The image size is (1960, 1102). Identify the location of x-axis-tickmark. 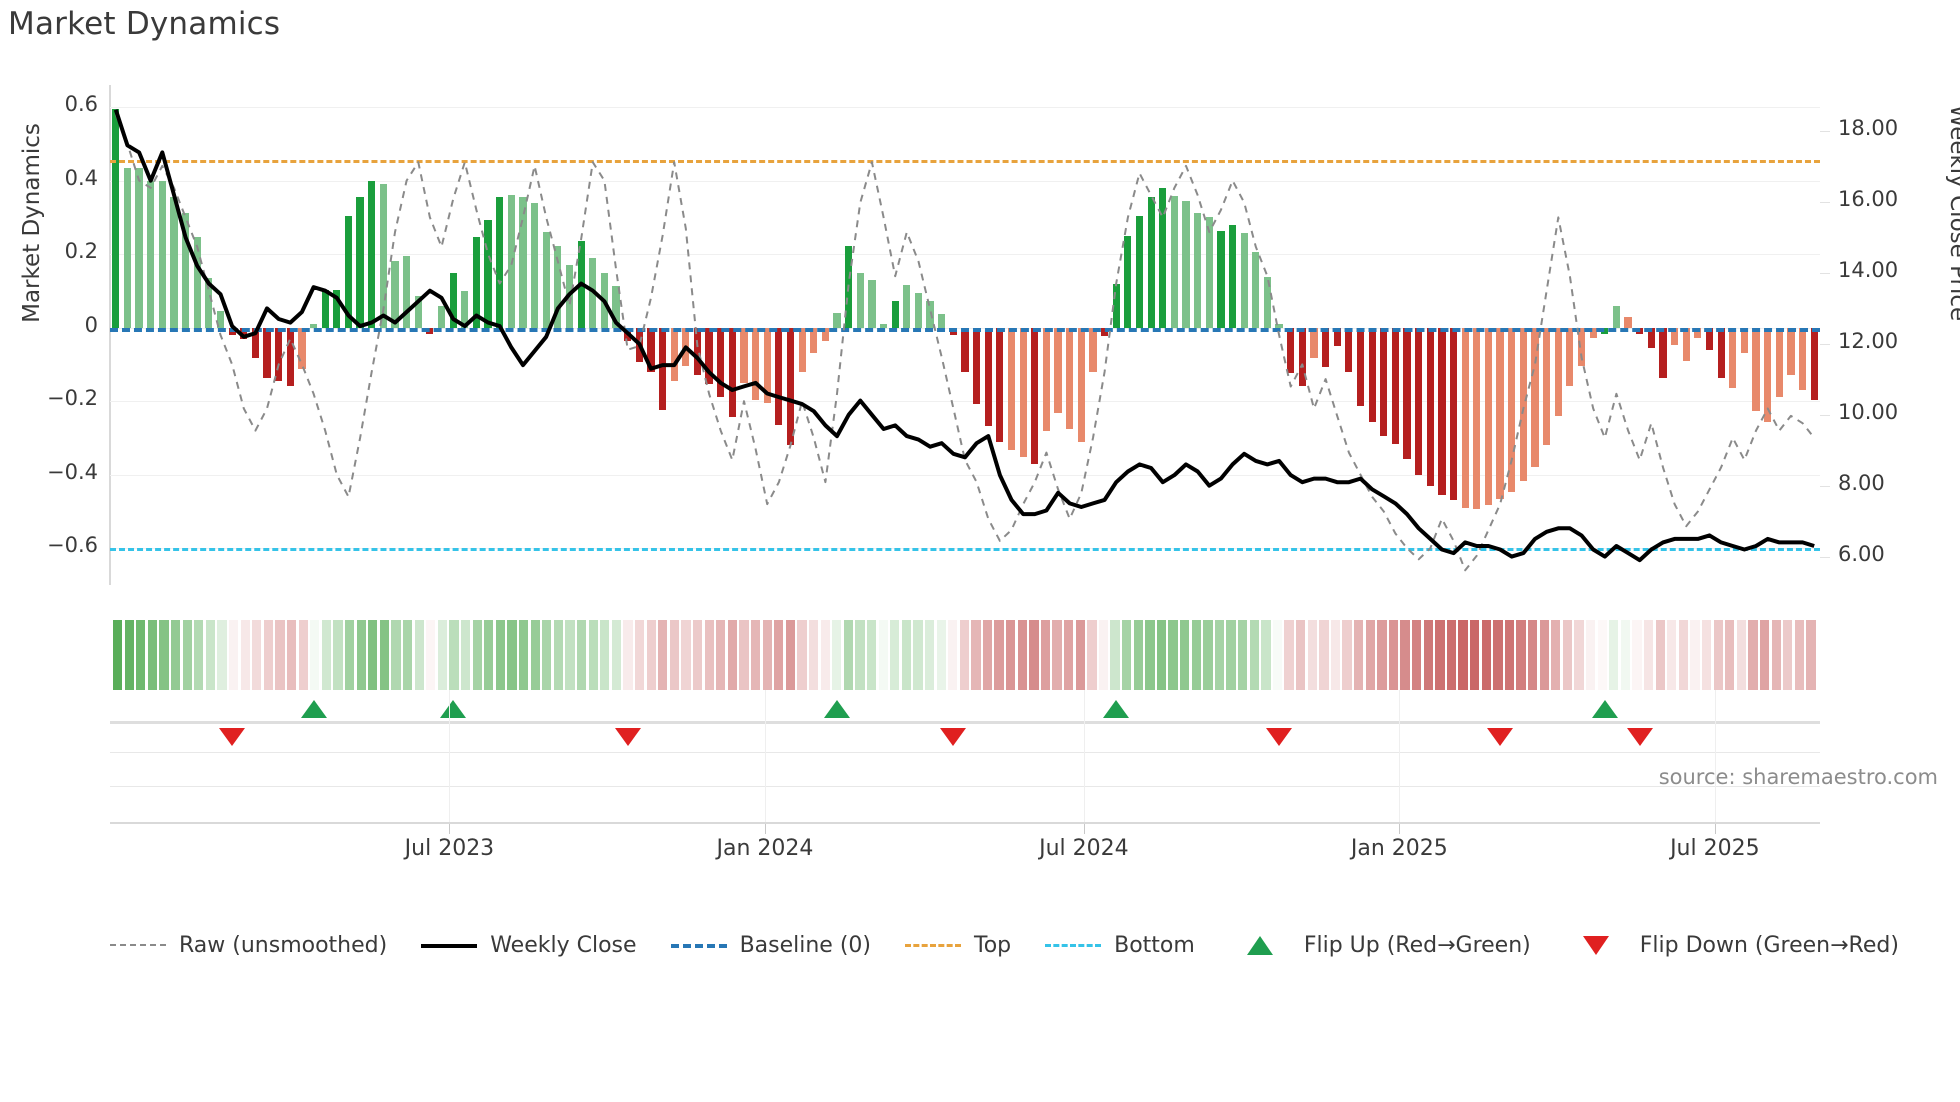
(765, 829).